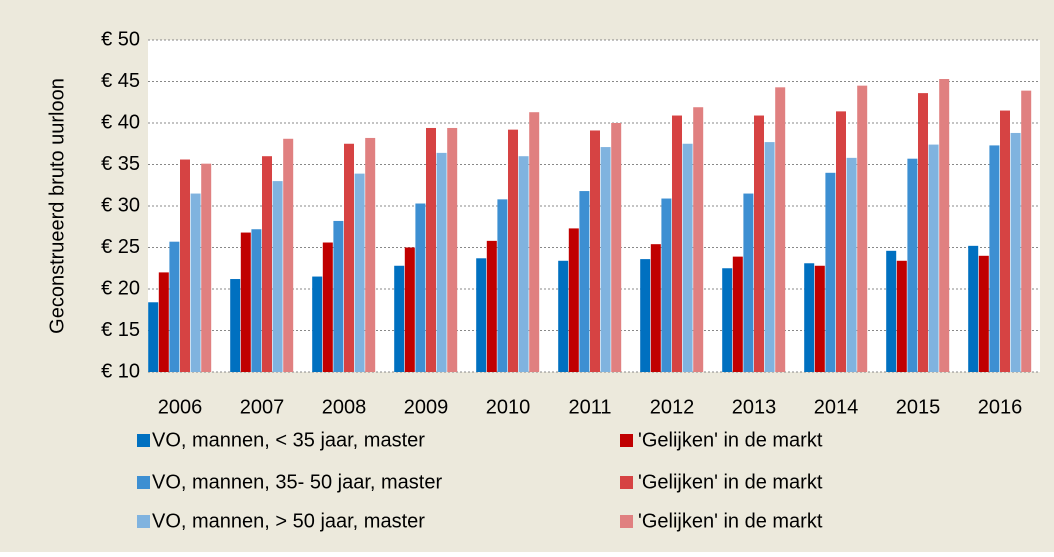  Describe the element at coordinates (297, 482) in the screenshot. I see `legend-label: VO, mannen, 35- 50 jaar, master` at that location.